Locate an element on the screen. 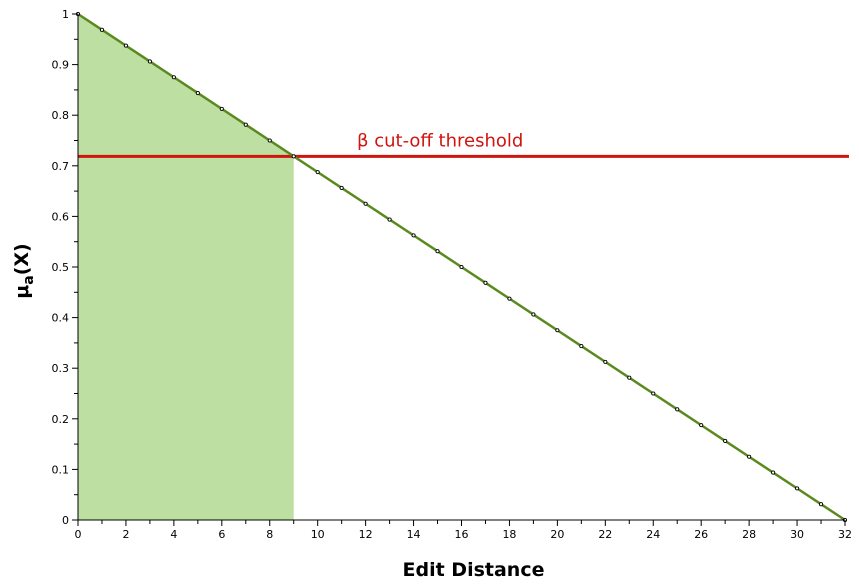  x-tick-label: 14 is located at coordinates (414, 534).